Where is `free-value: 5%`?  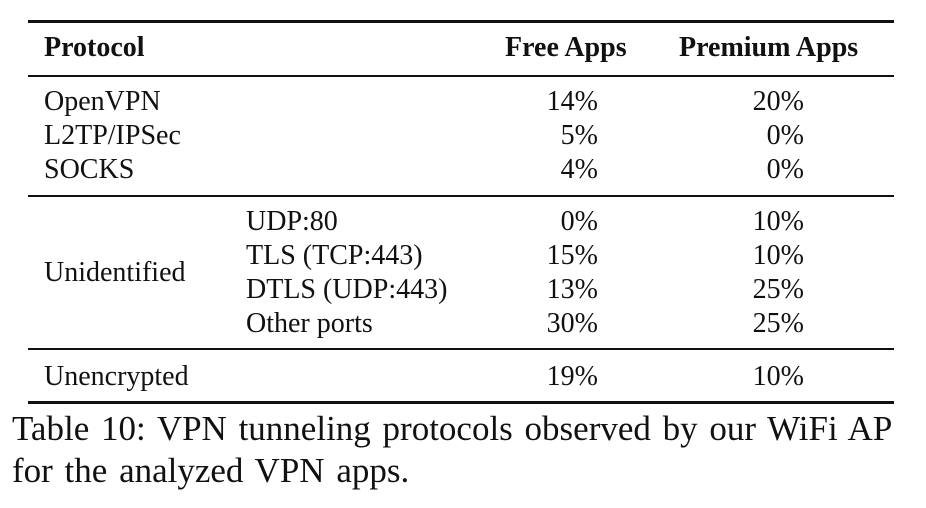
free-value: 5% is located at coordinates (579, 135).